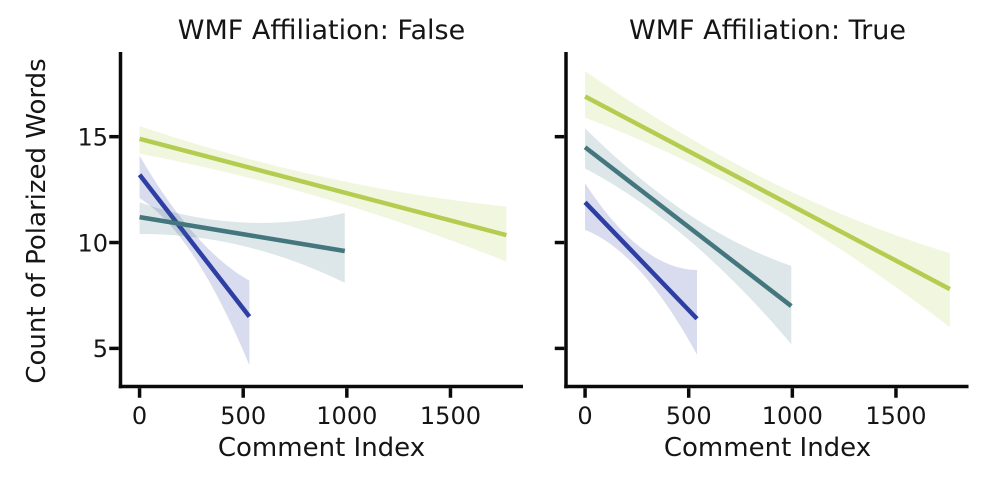 This screenshot has height=500, width=1000. I want to click on panel-title-false: WMF Affiliation: False, so click(321, 30).